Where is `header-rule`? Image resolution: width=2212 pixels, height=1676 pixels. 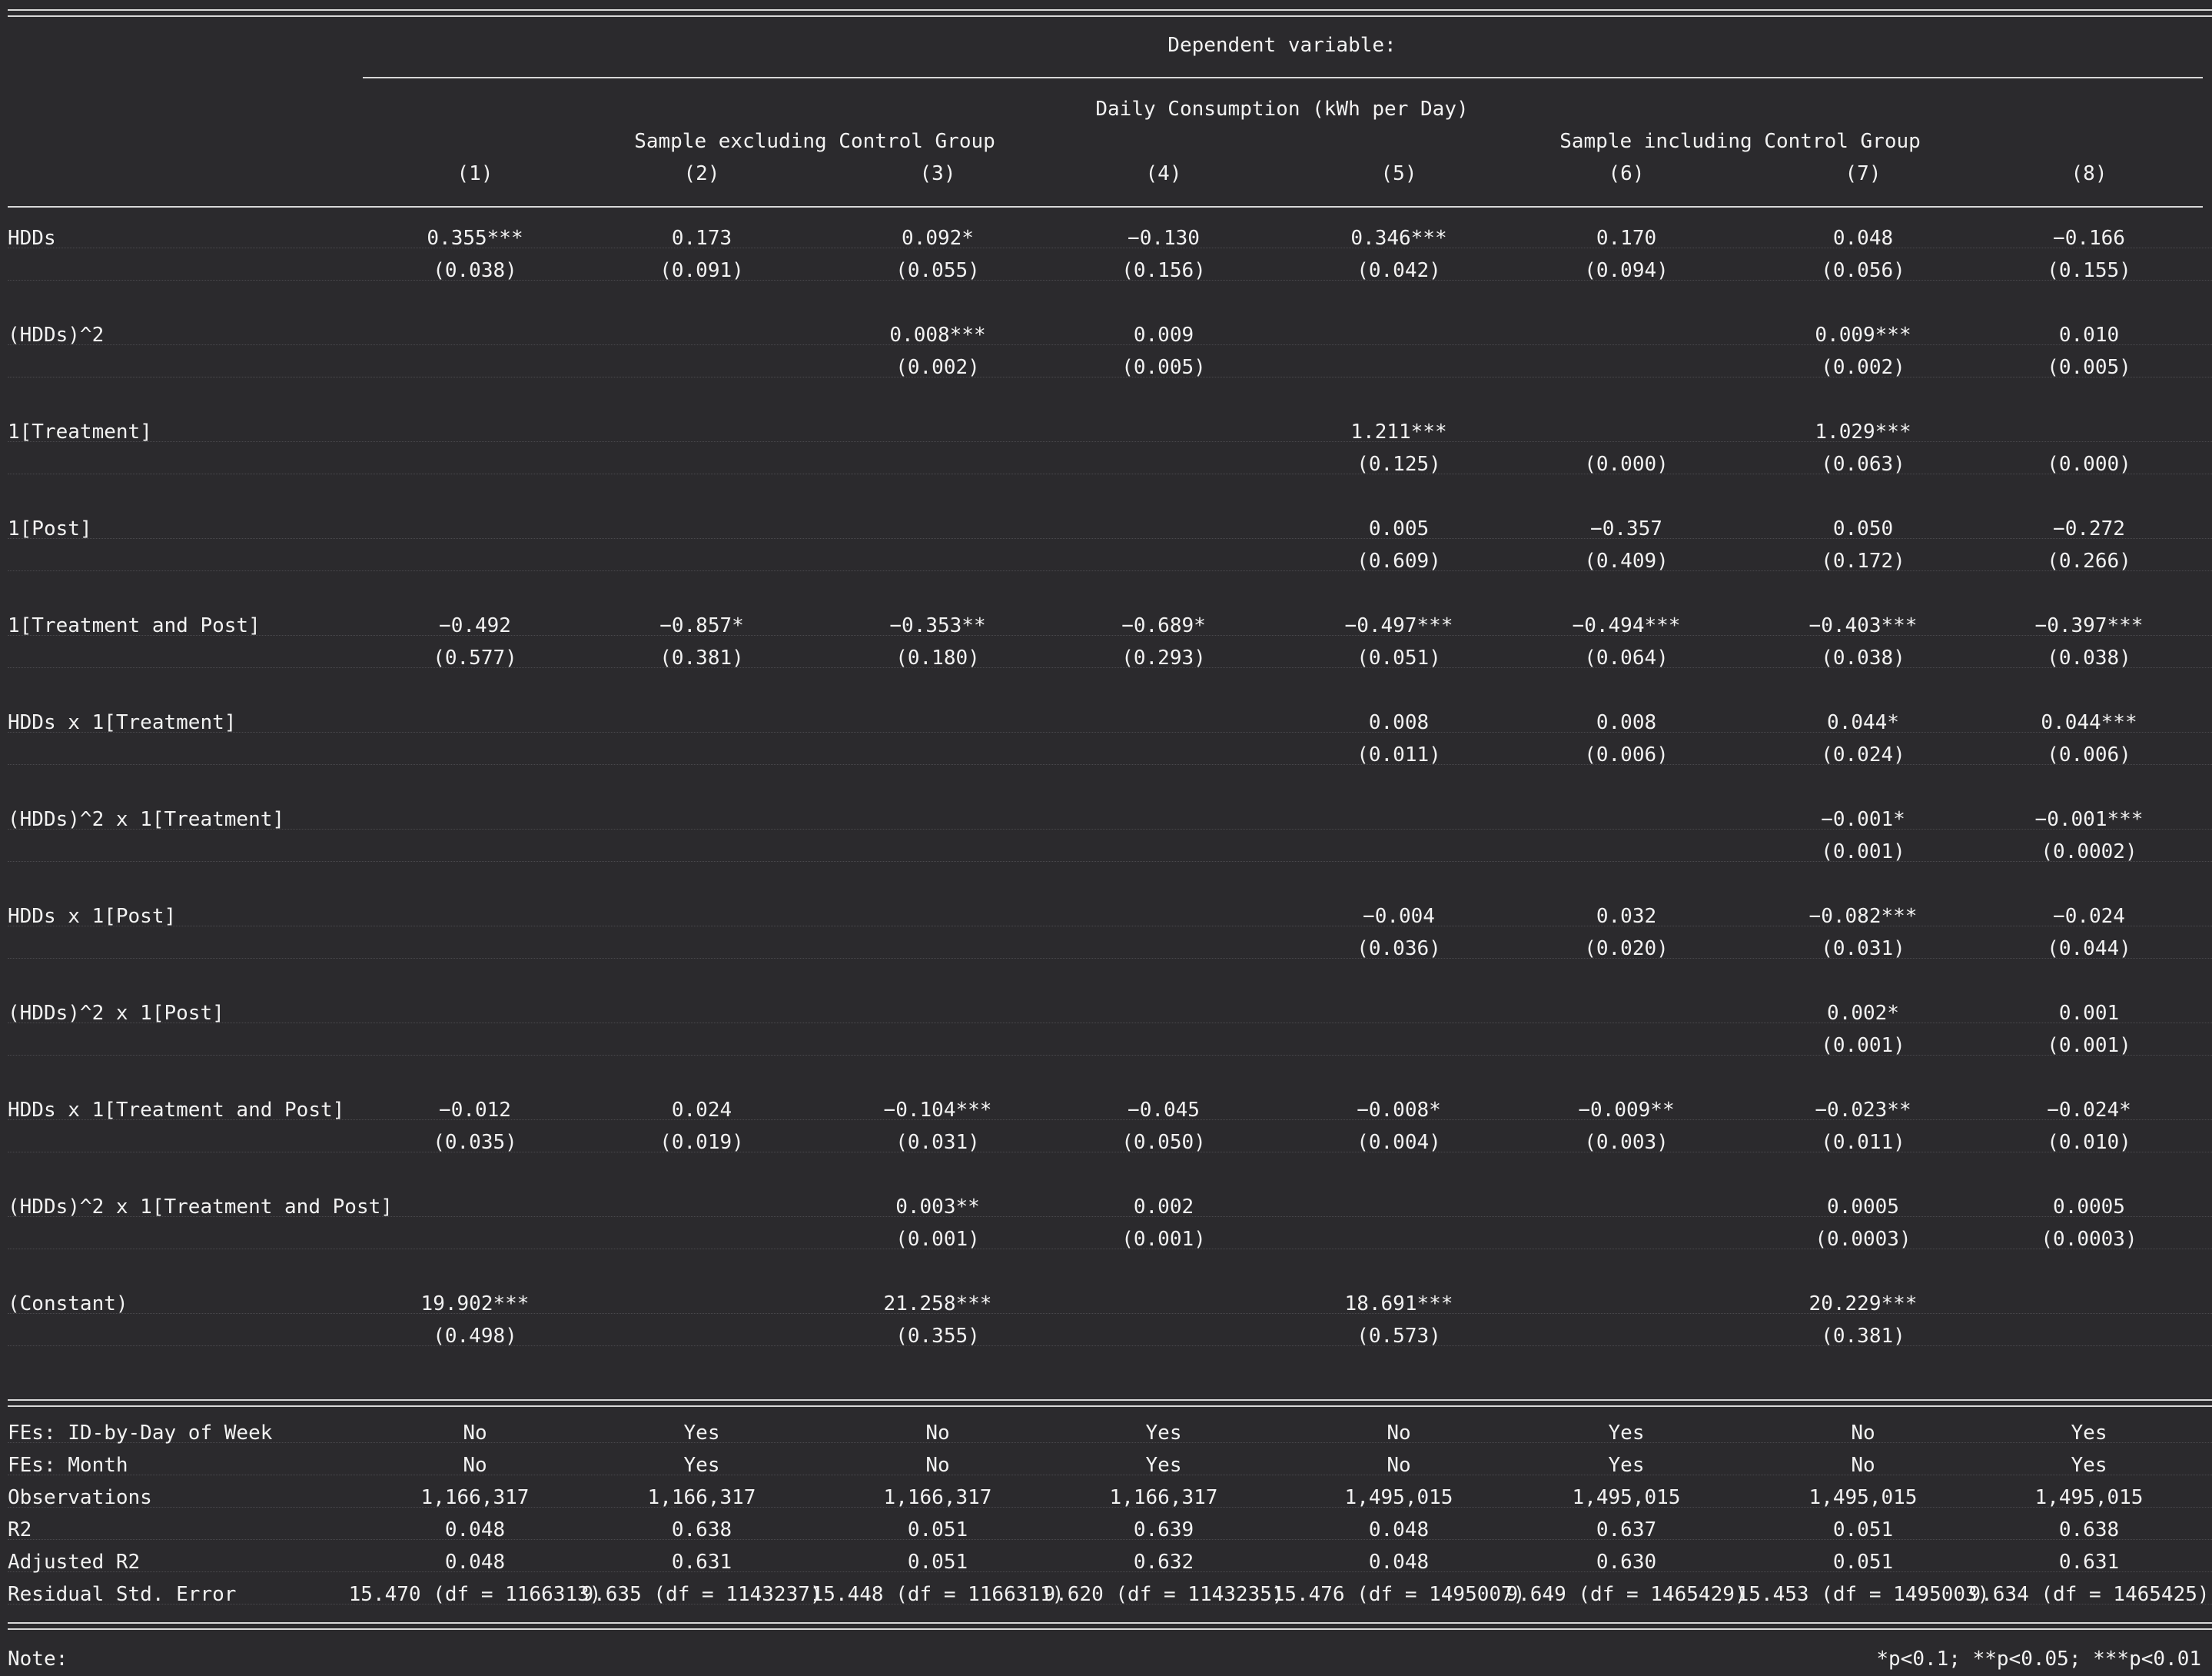
header-rule is located at coordinates (1105, 207).